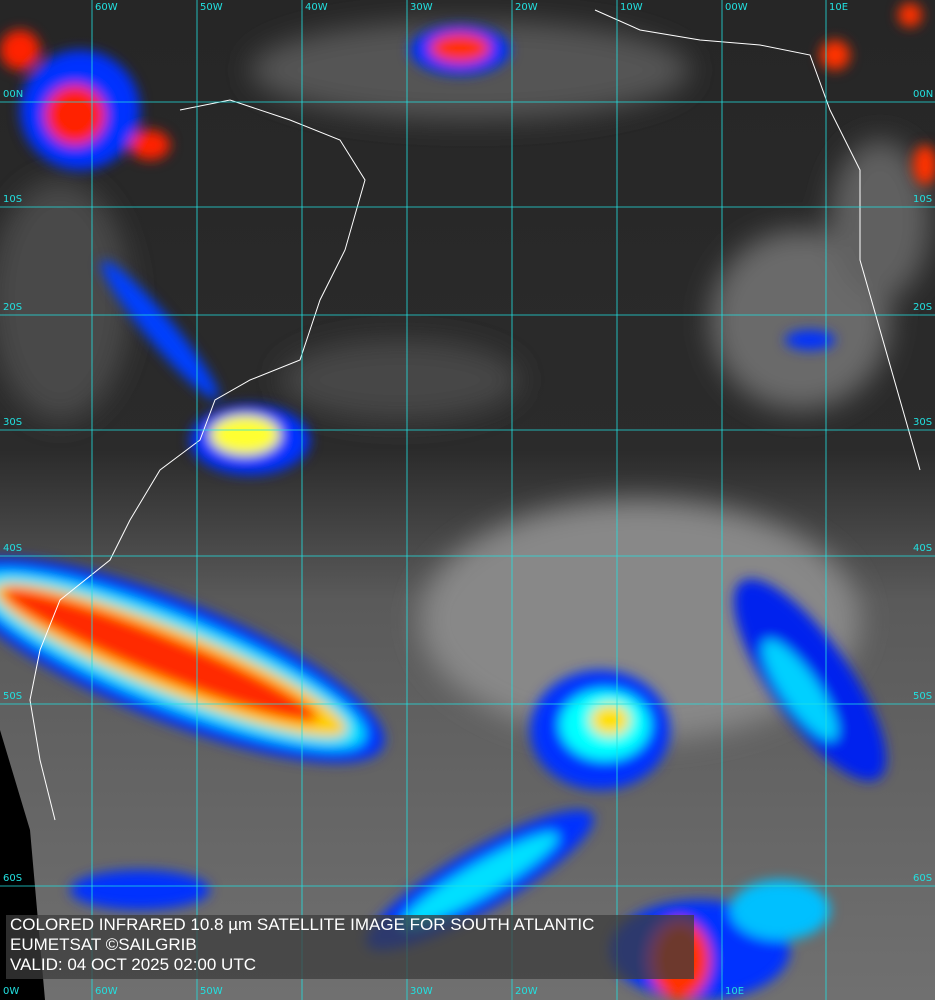  I want to click on latitude-label-right: 30S, so click(923, 422).